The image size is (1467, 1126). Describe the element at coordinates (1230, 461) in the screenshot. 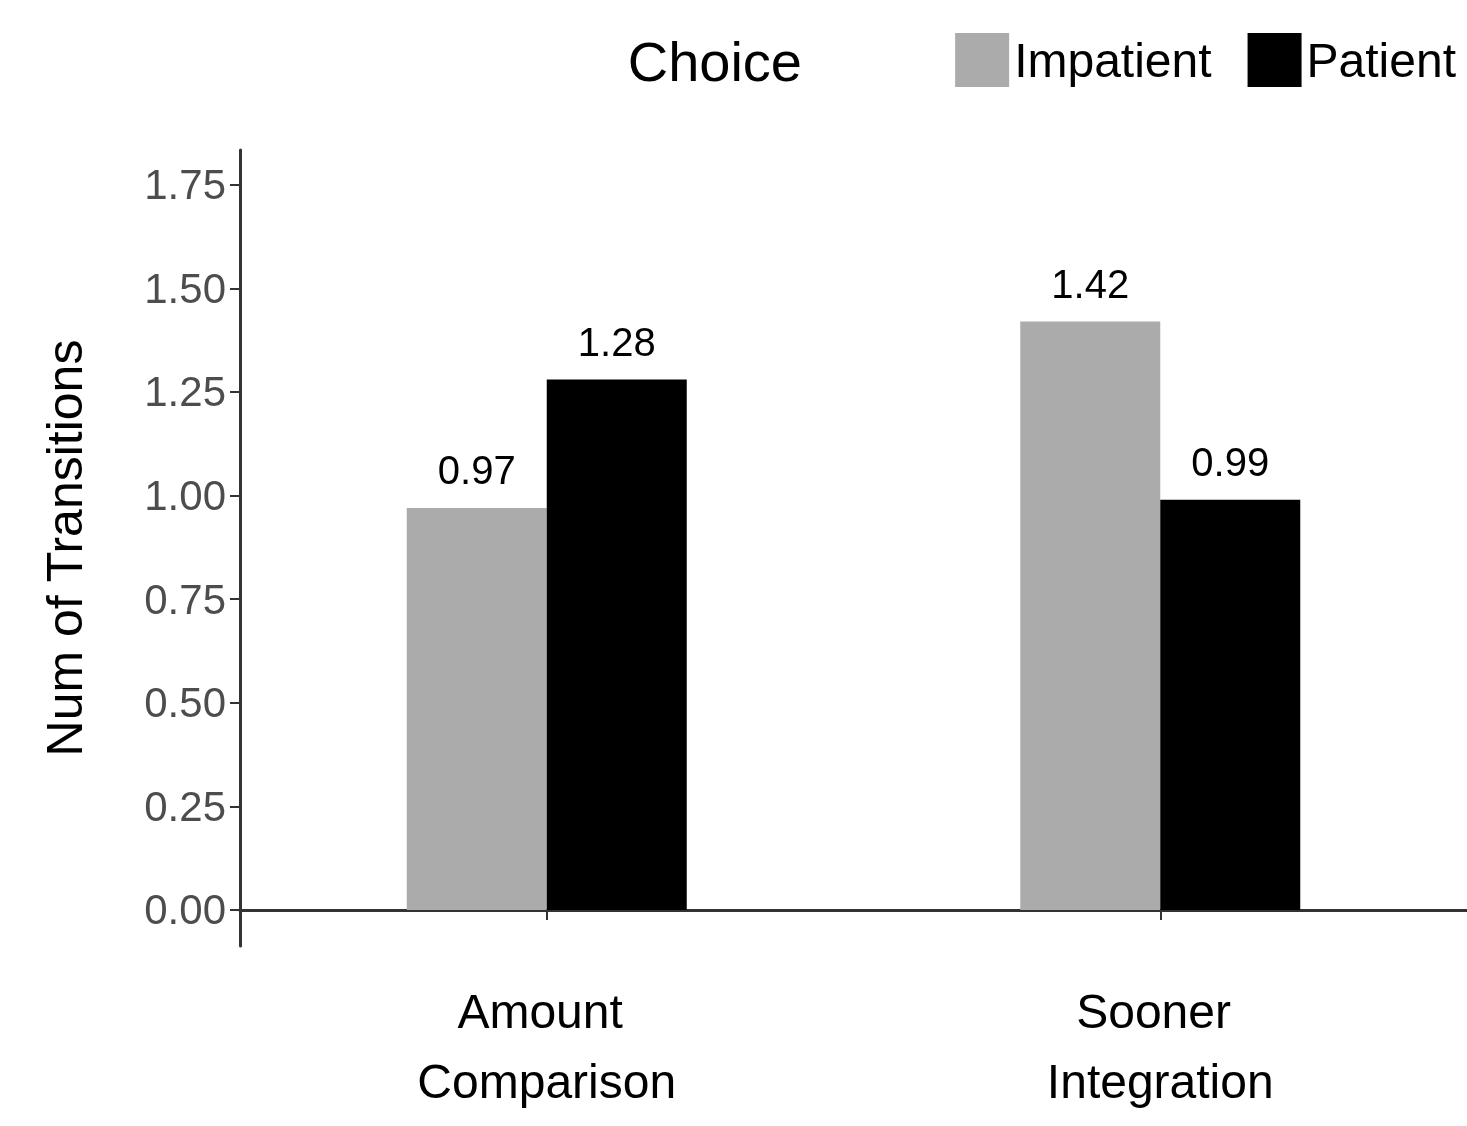

I see `data-label: 0.99` at that location.